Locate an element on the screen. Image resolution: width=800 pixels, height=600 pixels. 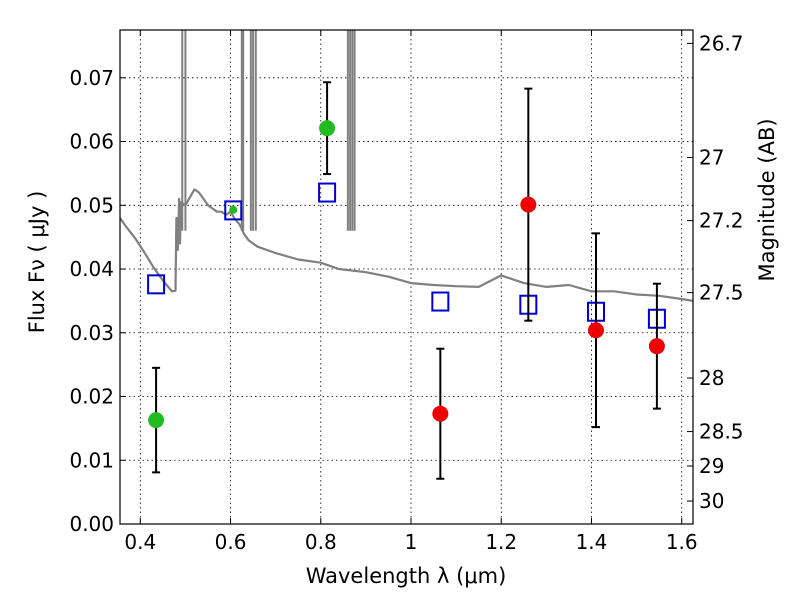
right-tick-label: 27.2 is located at coordinates (721, 221).